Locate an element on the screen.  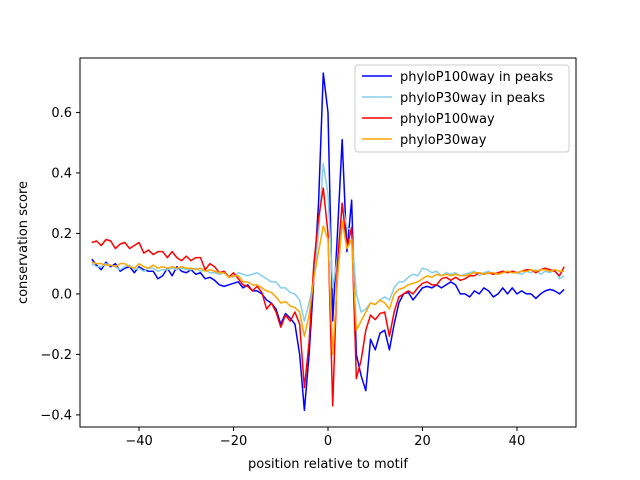
legend-label: phyloP30way in peaks is located at coordinates (472, 98).